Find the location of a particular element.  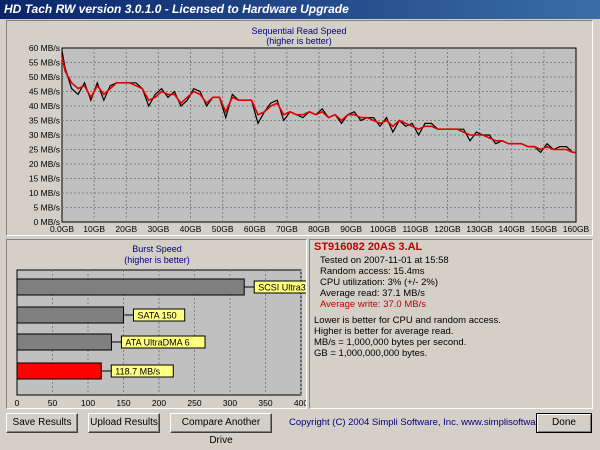

x-tick-label: 140GB is located at coordinates (512, 229).